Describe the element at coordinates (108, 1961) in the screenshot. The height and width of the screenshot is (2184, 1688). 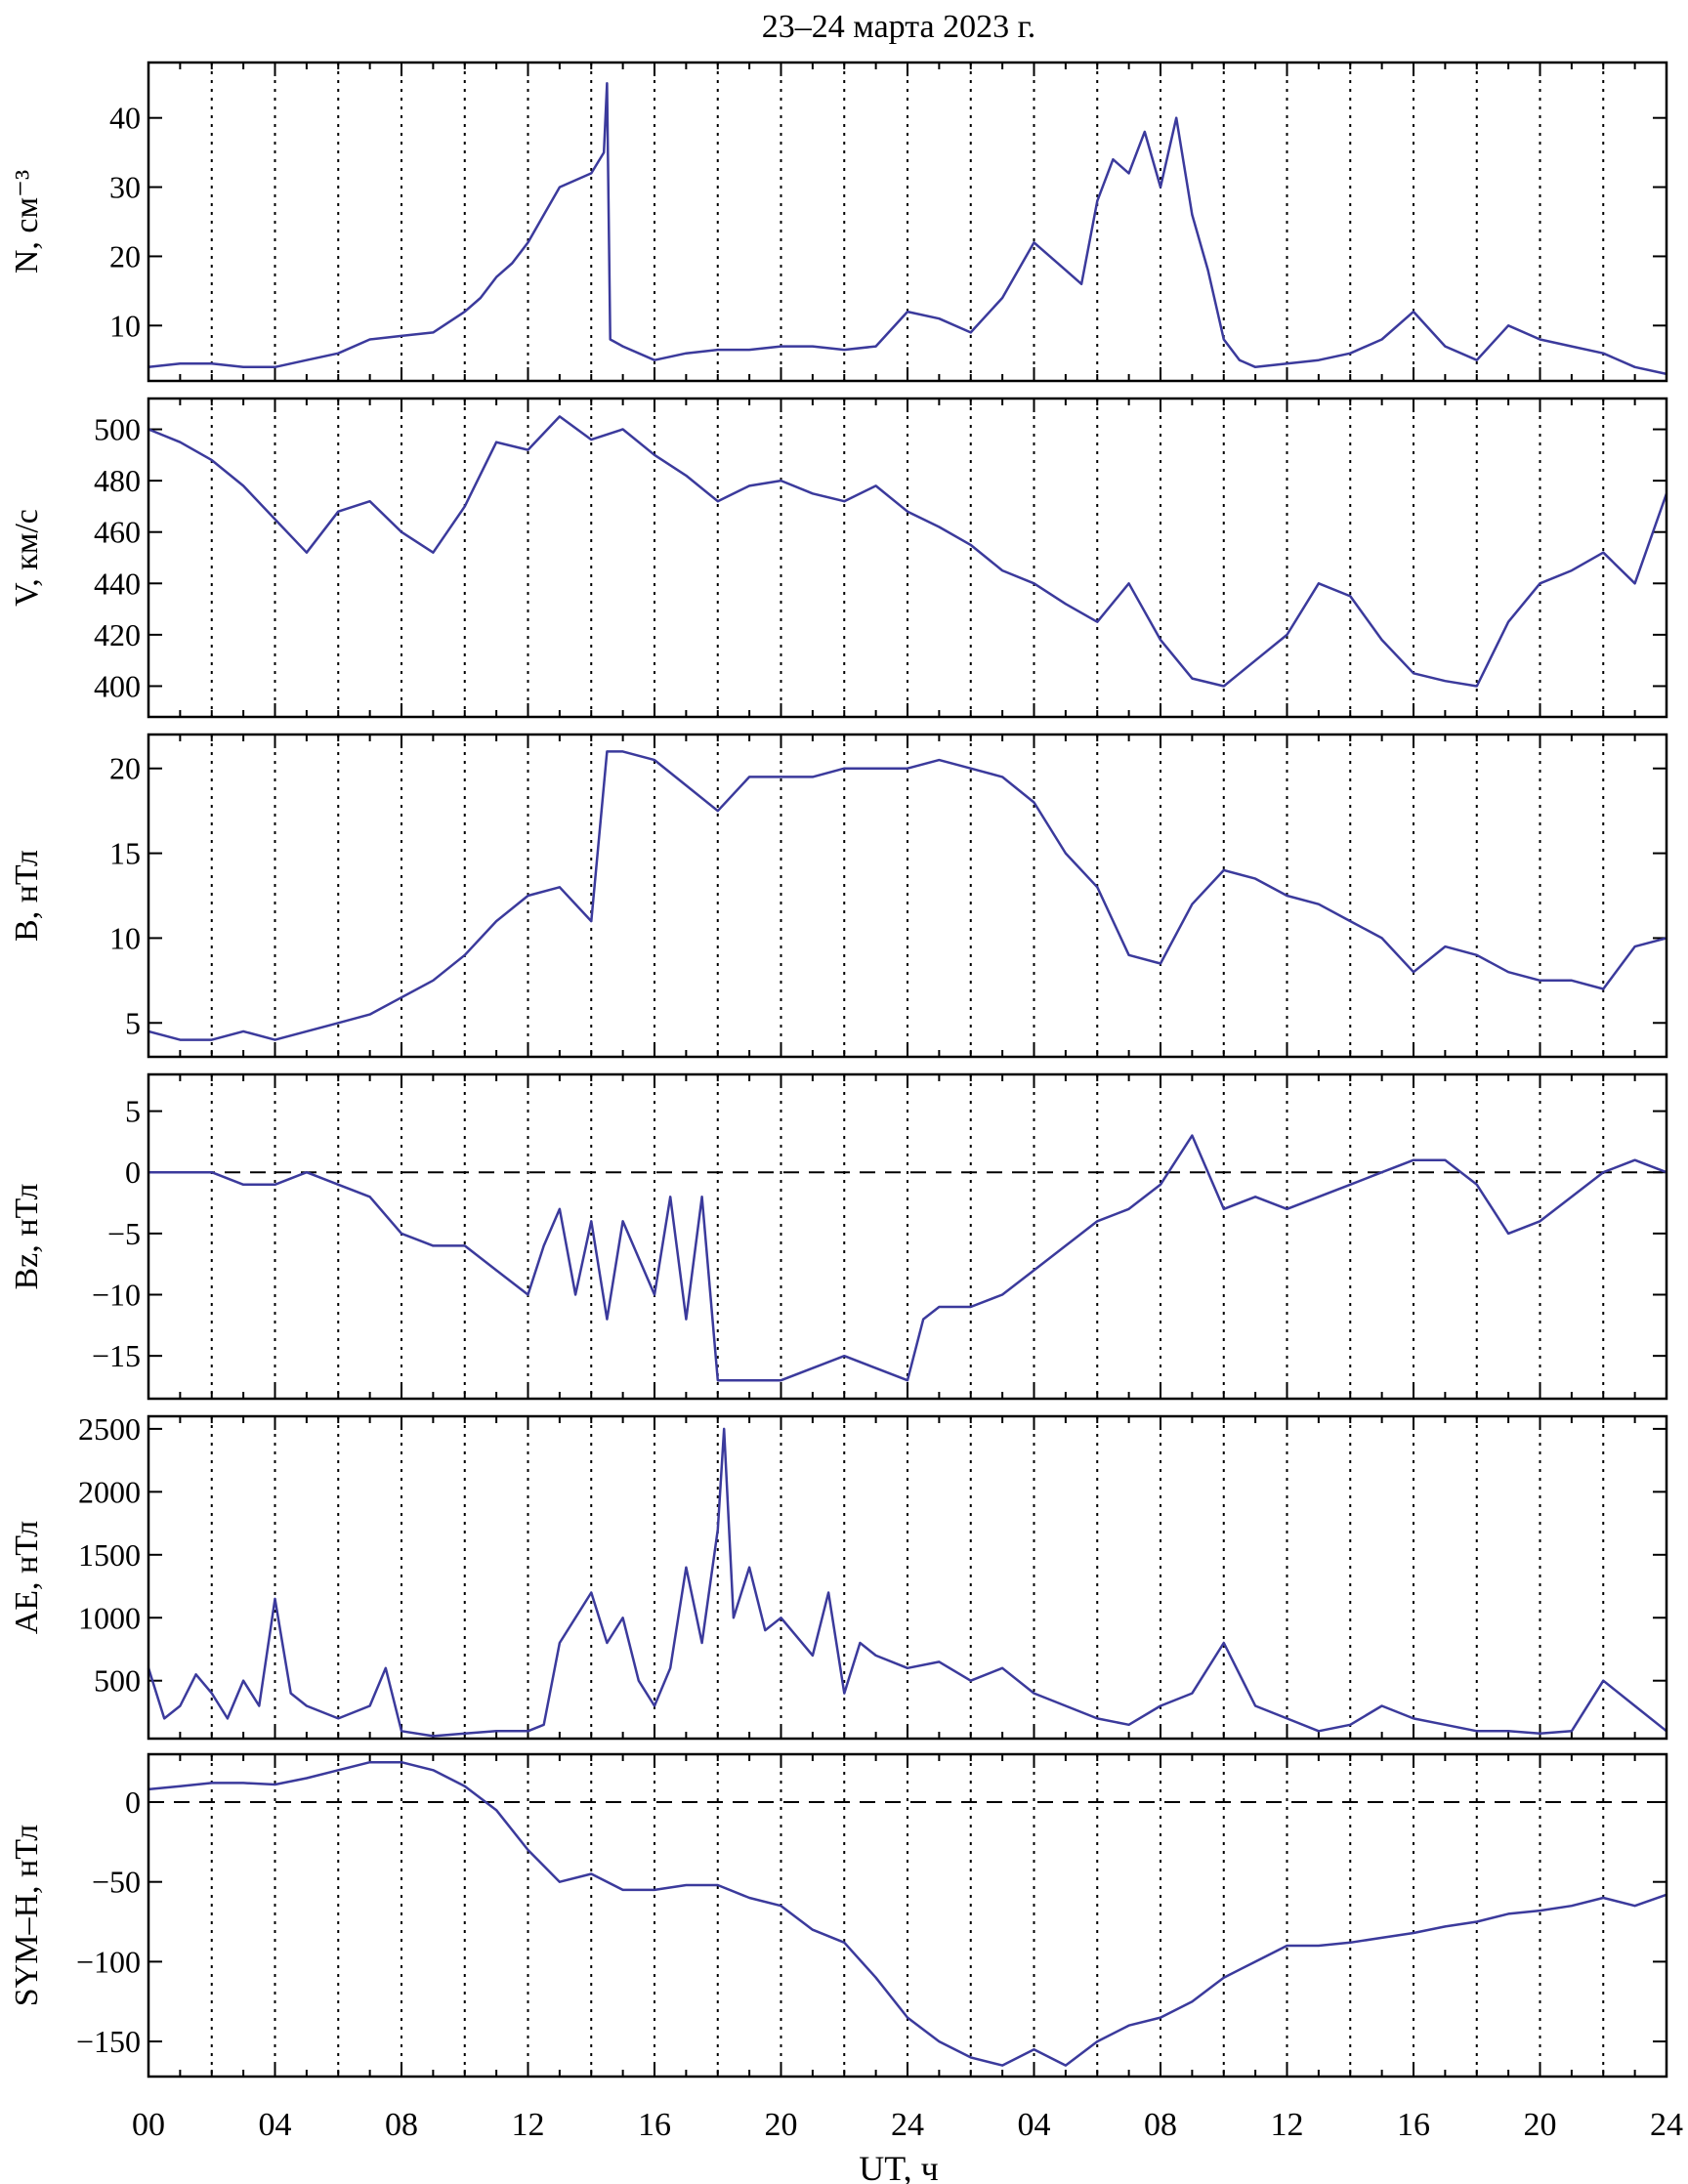
I see `y-tick-label: −100` at that location.